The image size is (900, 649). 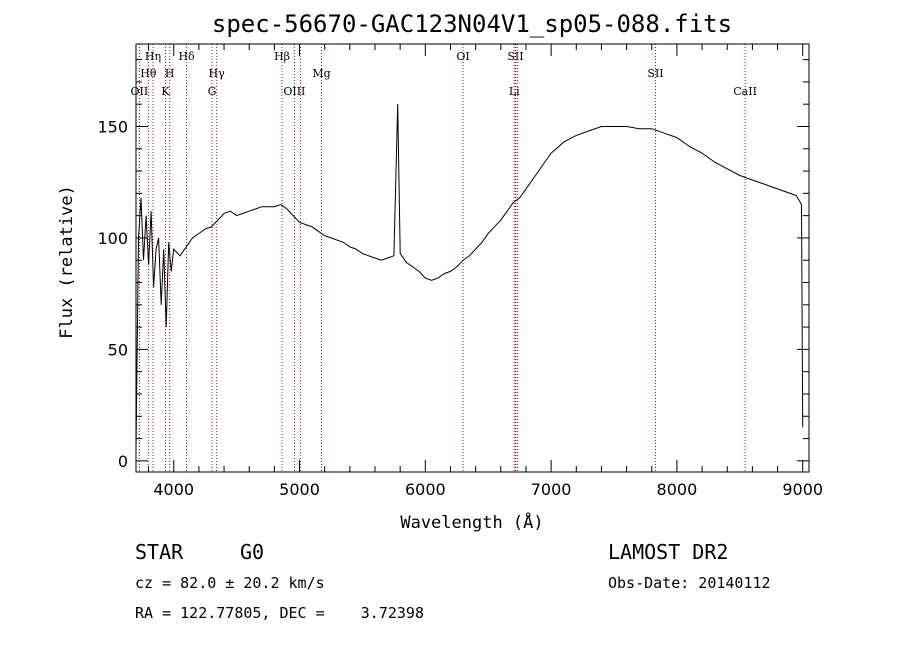 What do you see at coordinates (112, 238) in the screenshot?
I see `y-tick-label-2: 100` at bounding box center [112, 238].